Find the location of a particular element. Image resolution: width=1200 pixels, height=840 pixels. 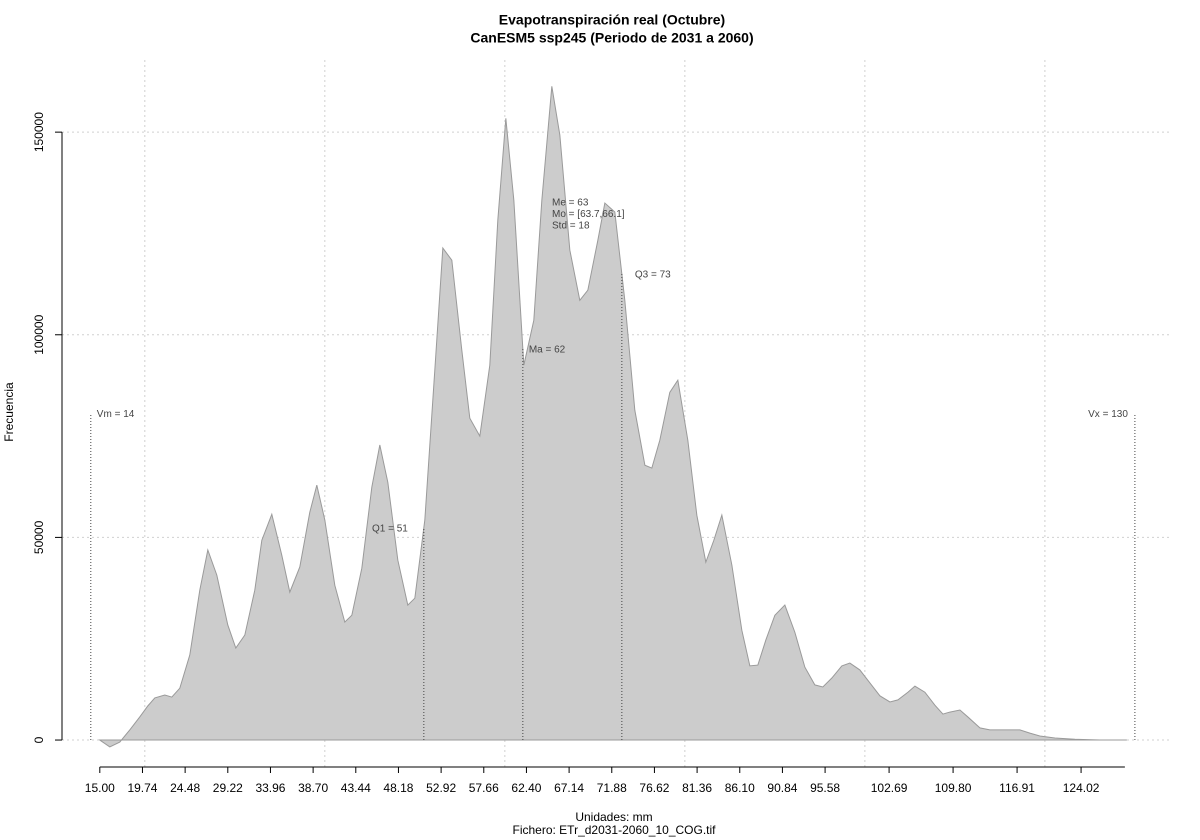

x-tick-label: 86.10 is located at coordinates (740, 788).